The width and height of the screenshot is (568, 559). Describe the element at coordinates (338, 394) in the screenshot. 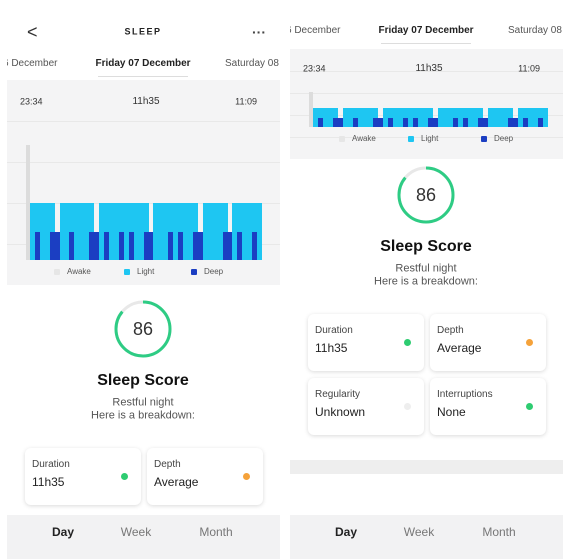

I see `metric-label: Regularity` at that location.